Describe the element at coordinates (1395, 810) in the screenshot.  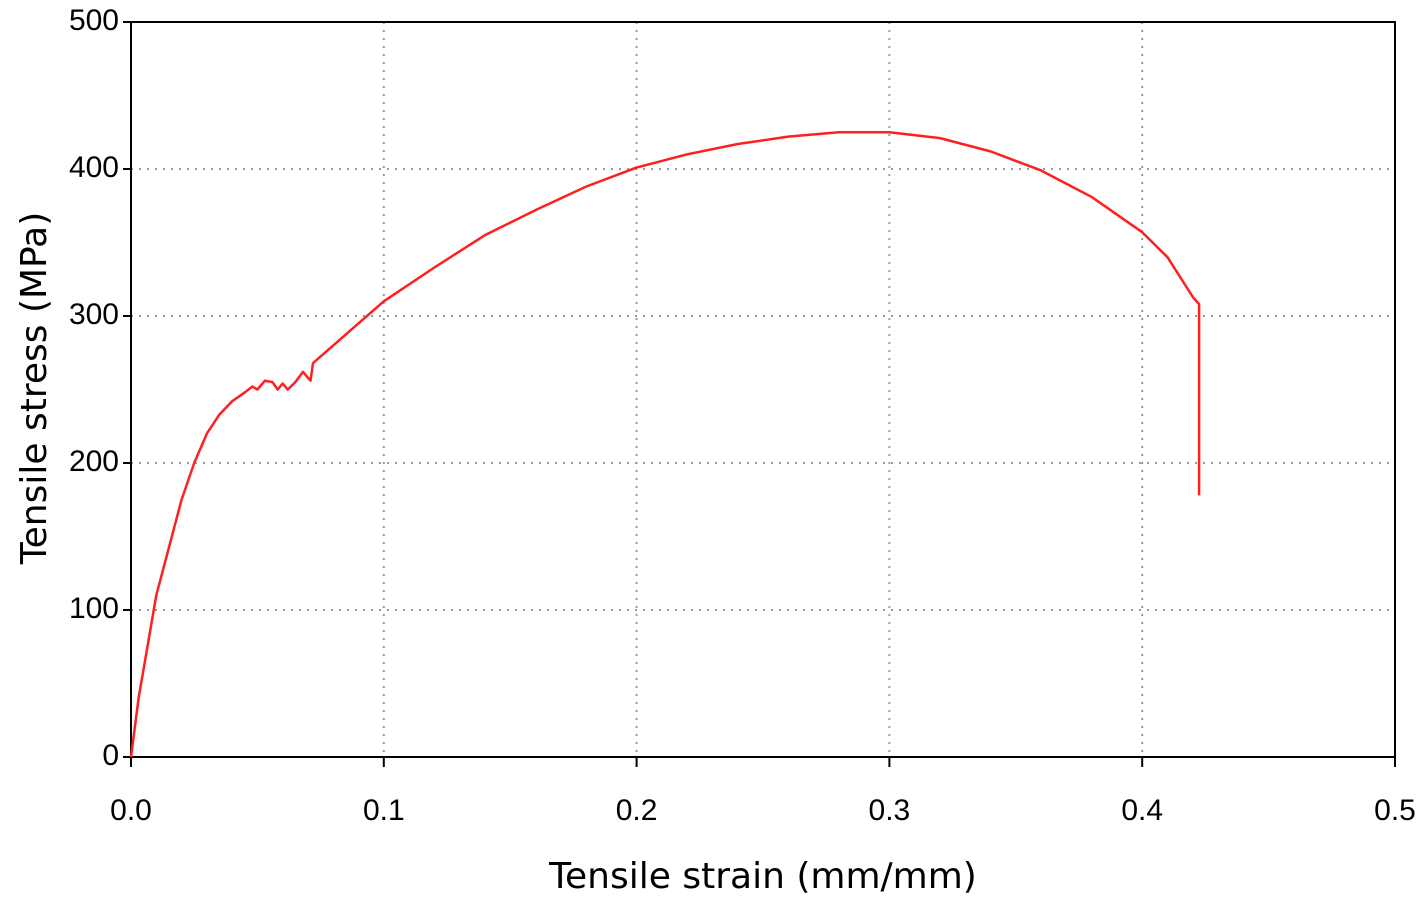
I see `x-tick-label: 0.5` at that location.